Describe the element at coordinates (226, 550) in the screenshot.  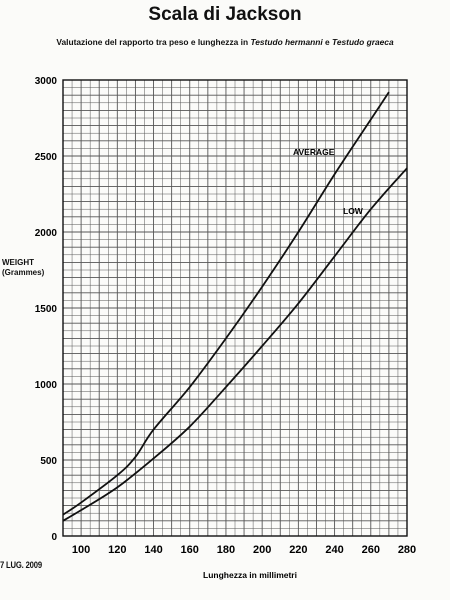
I see `x-tick-label: 180` at that location.